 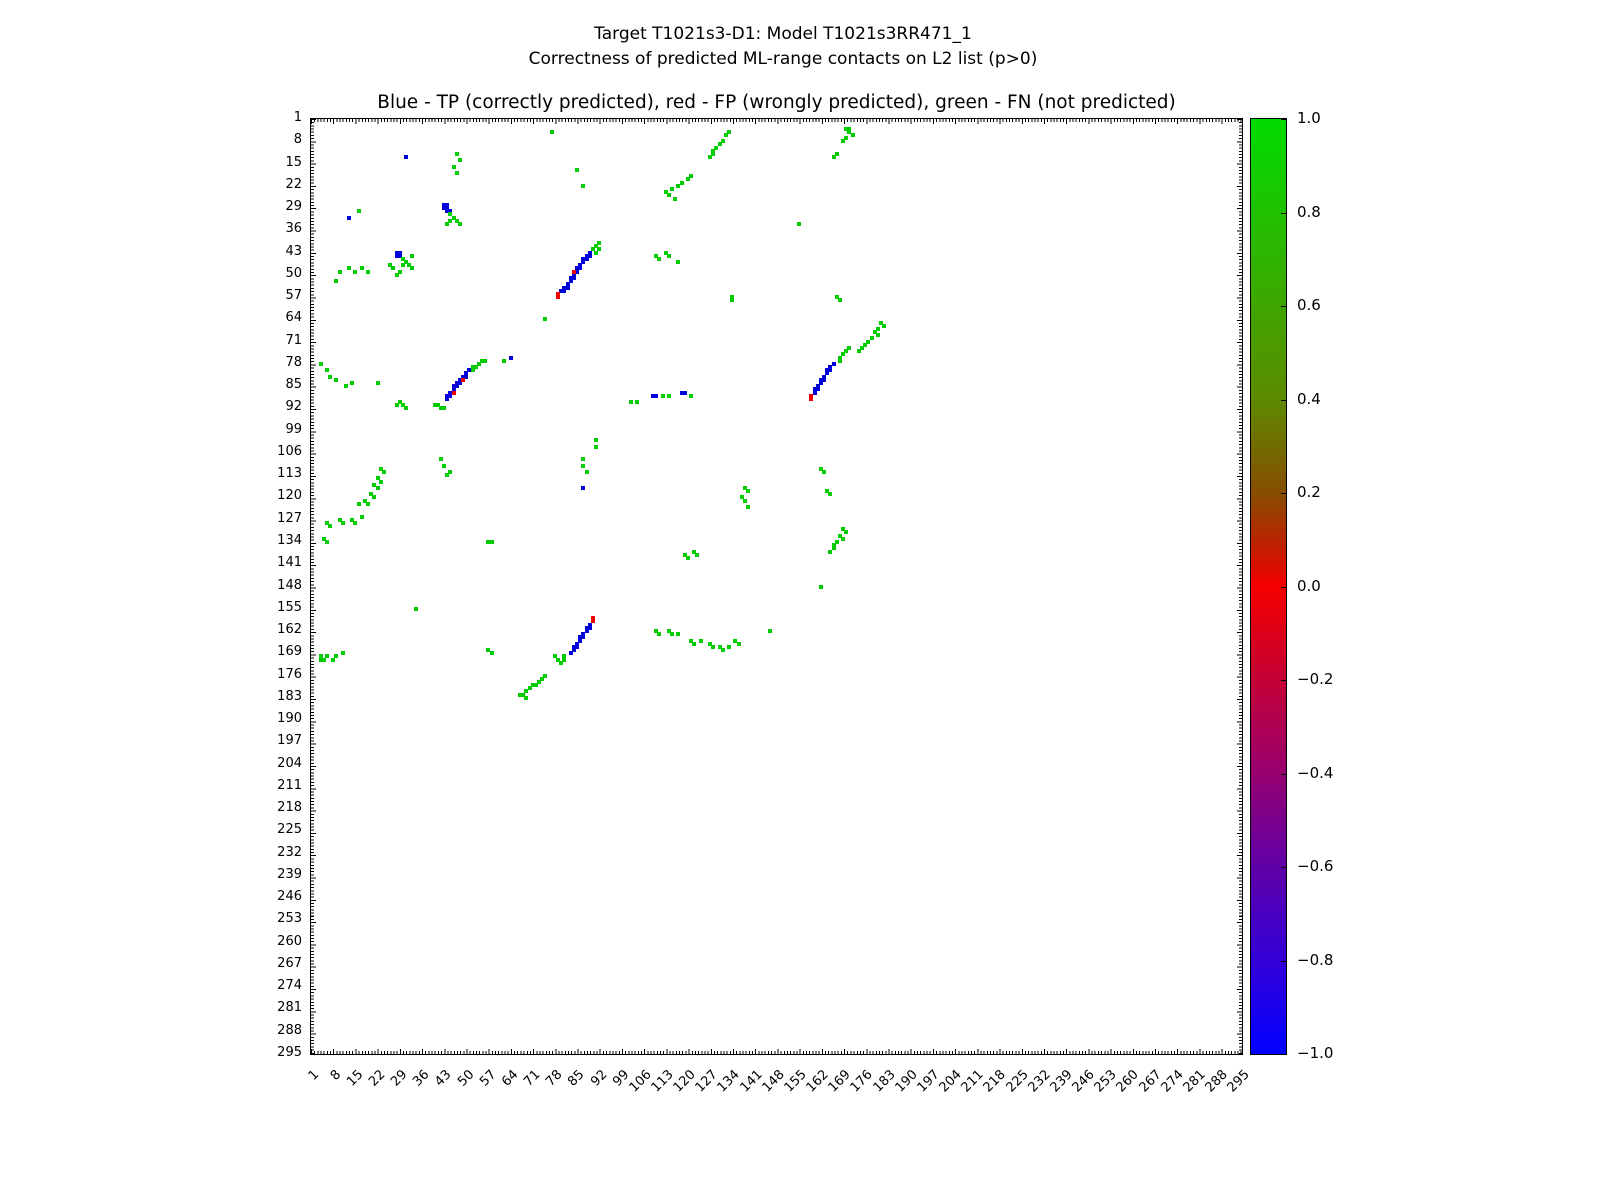 I want to click on y-tick-label: 197, so click(x=289, y=741).